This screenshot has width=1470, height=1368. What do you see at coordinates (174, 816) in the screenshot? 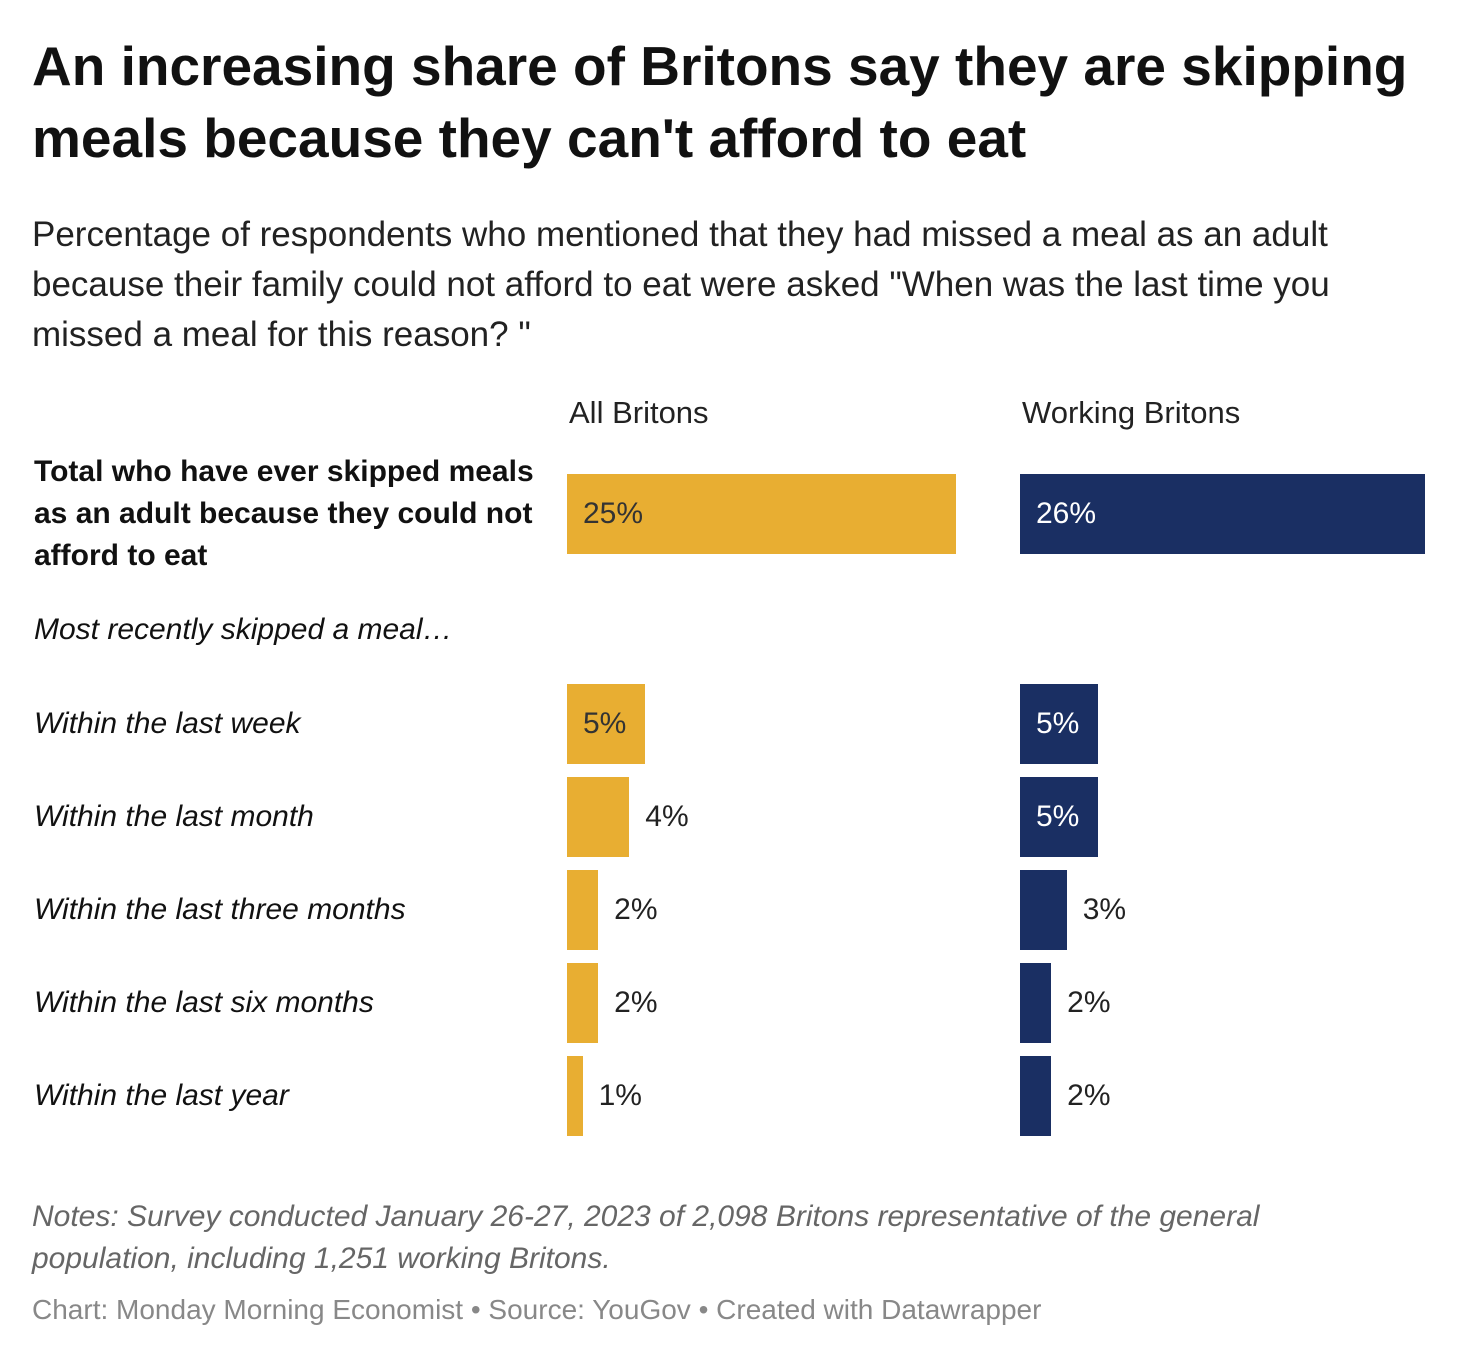
I see `category-label: Within the last month` at bounding box center [174, 816].